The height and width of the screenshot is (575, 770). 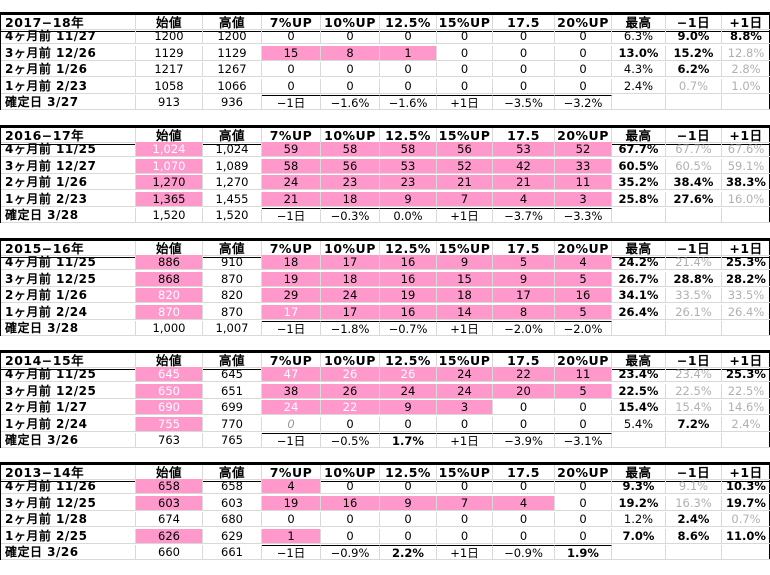 I want to click on row-label: 3ヶ月前 12/26, so click(x=68, y=53).